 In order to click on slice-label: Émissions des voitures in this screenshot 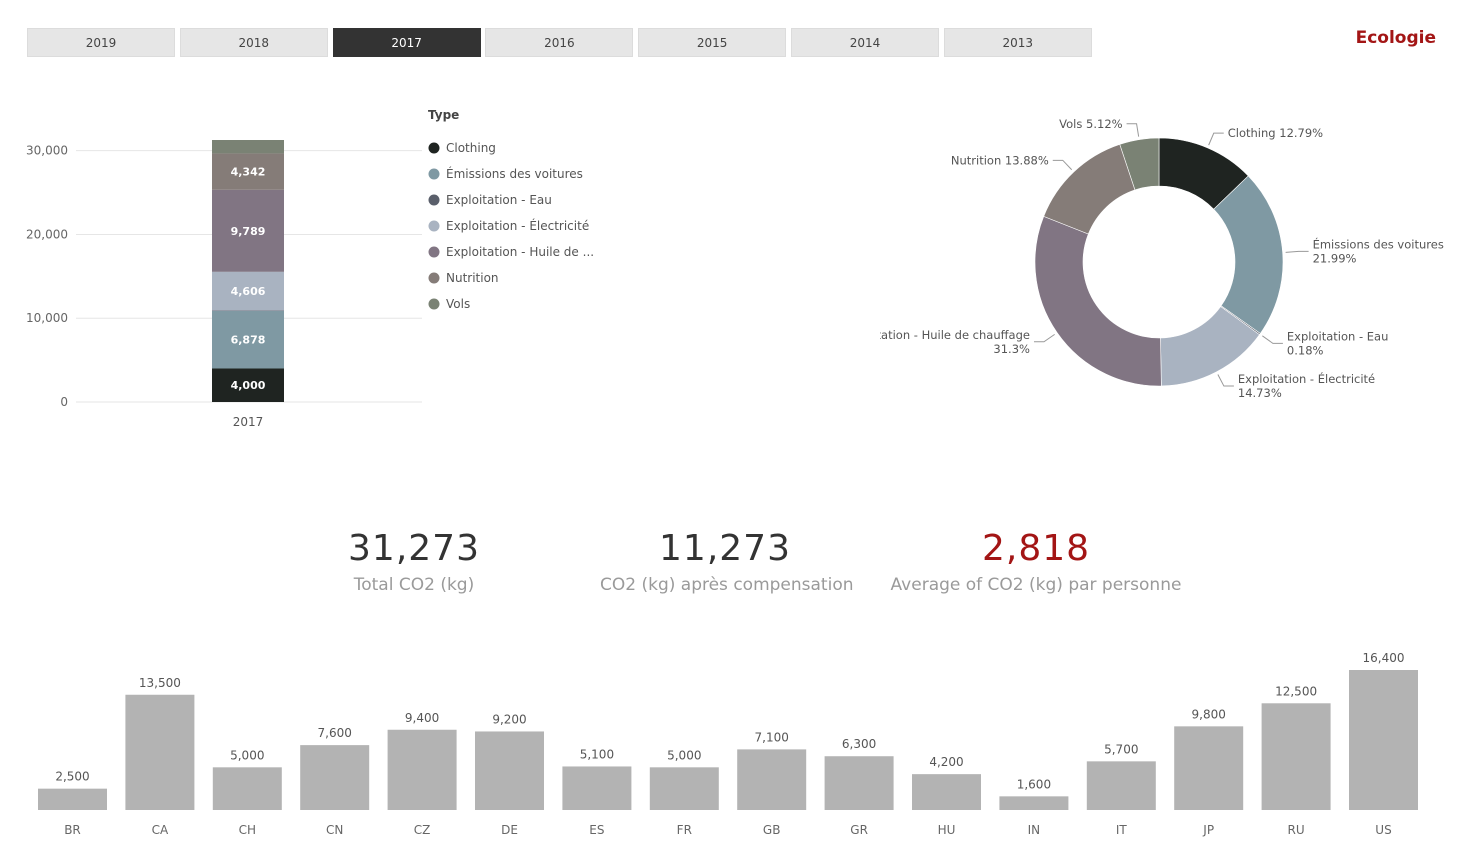, I will do `click(1378, 243)`.